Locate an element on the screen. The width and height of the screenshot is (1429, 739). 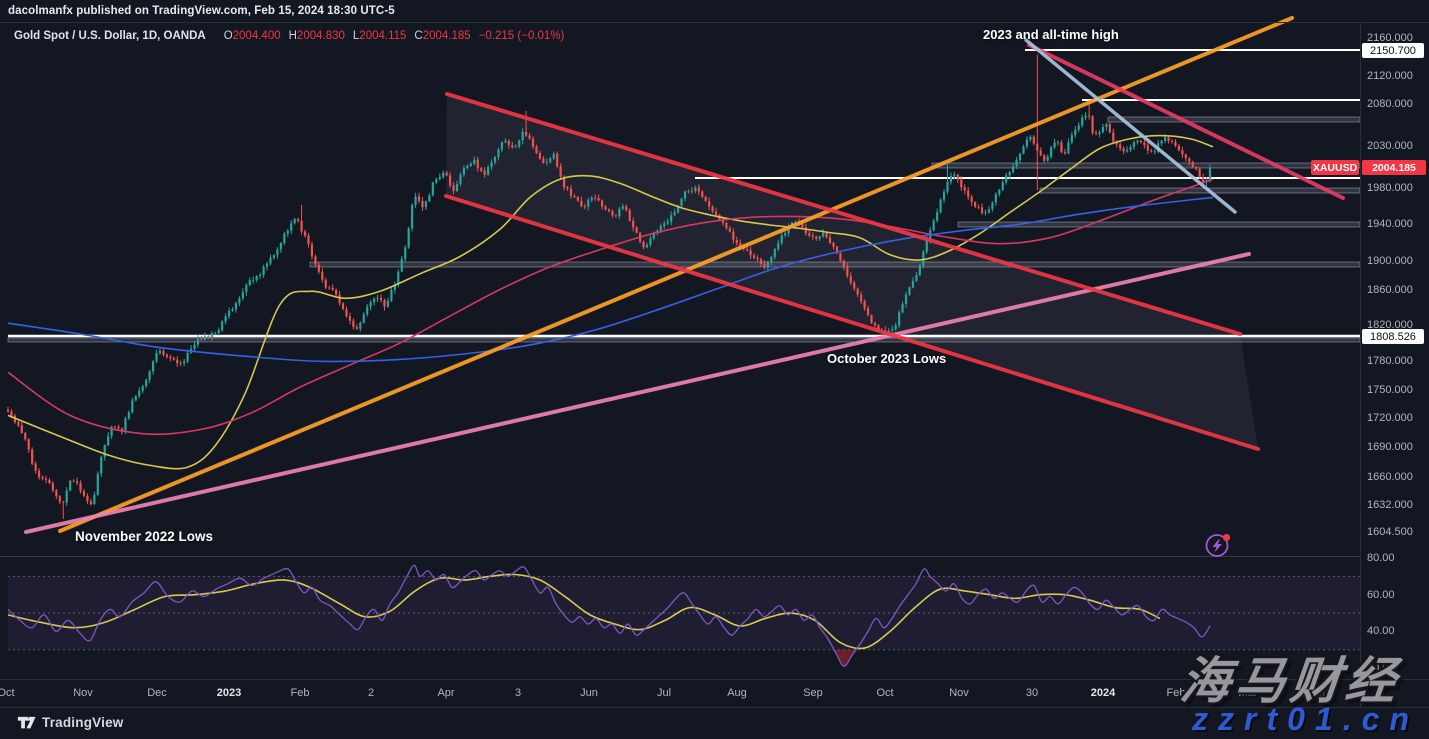
time-tick-label: 2023 is located at coordinates (229, 693).